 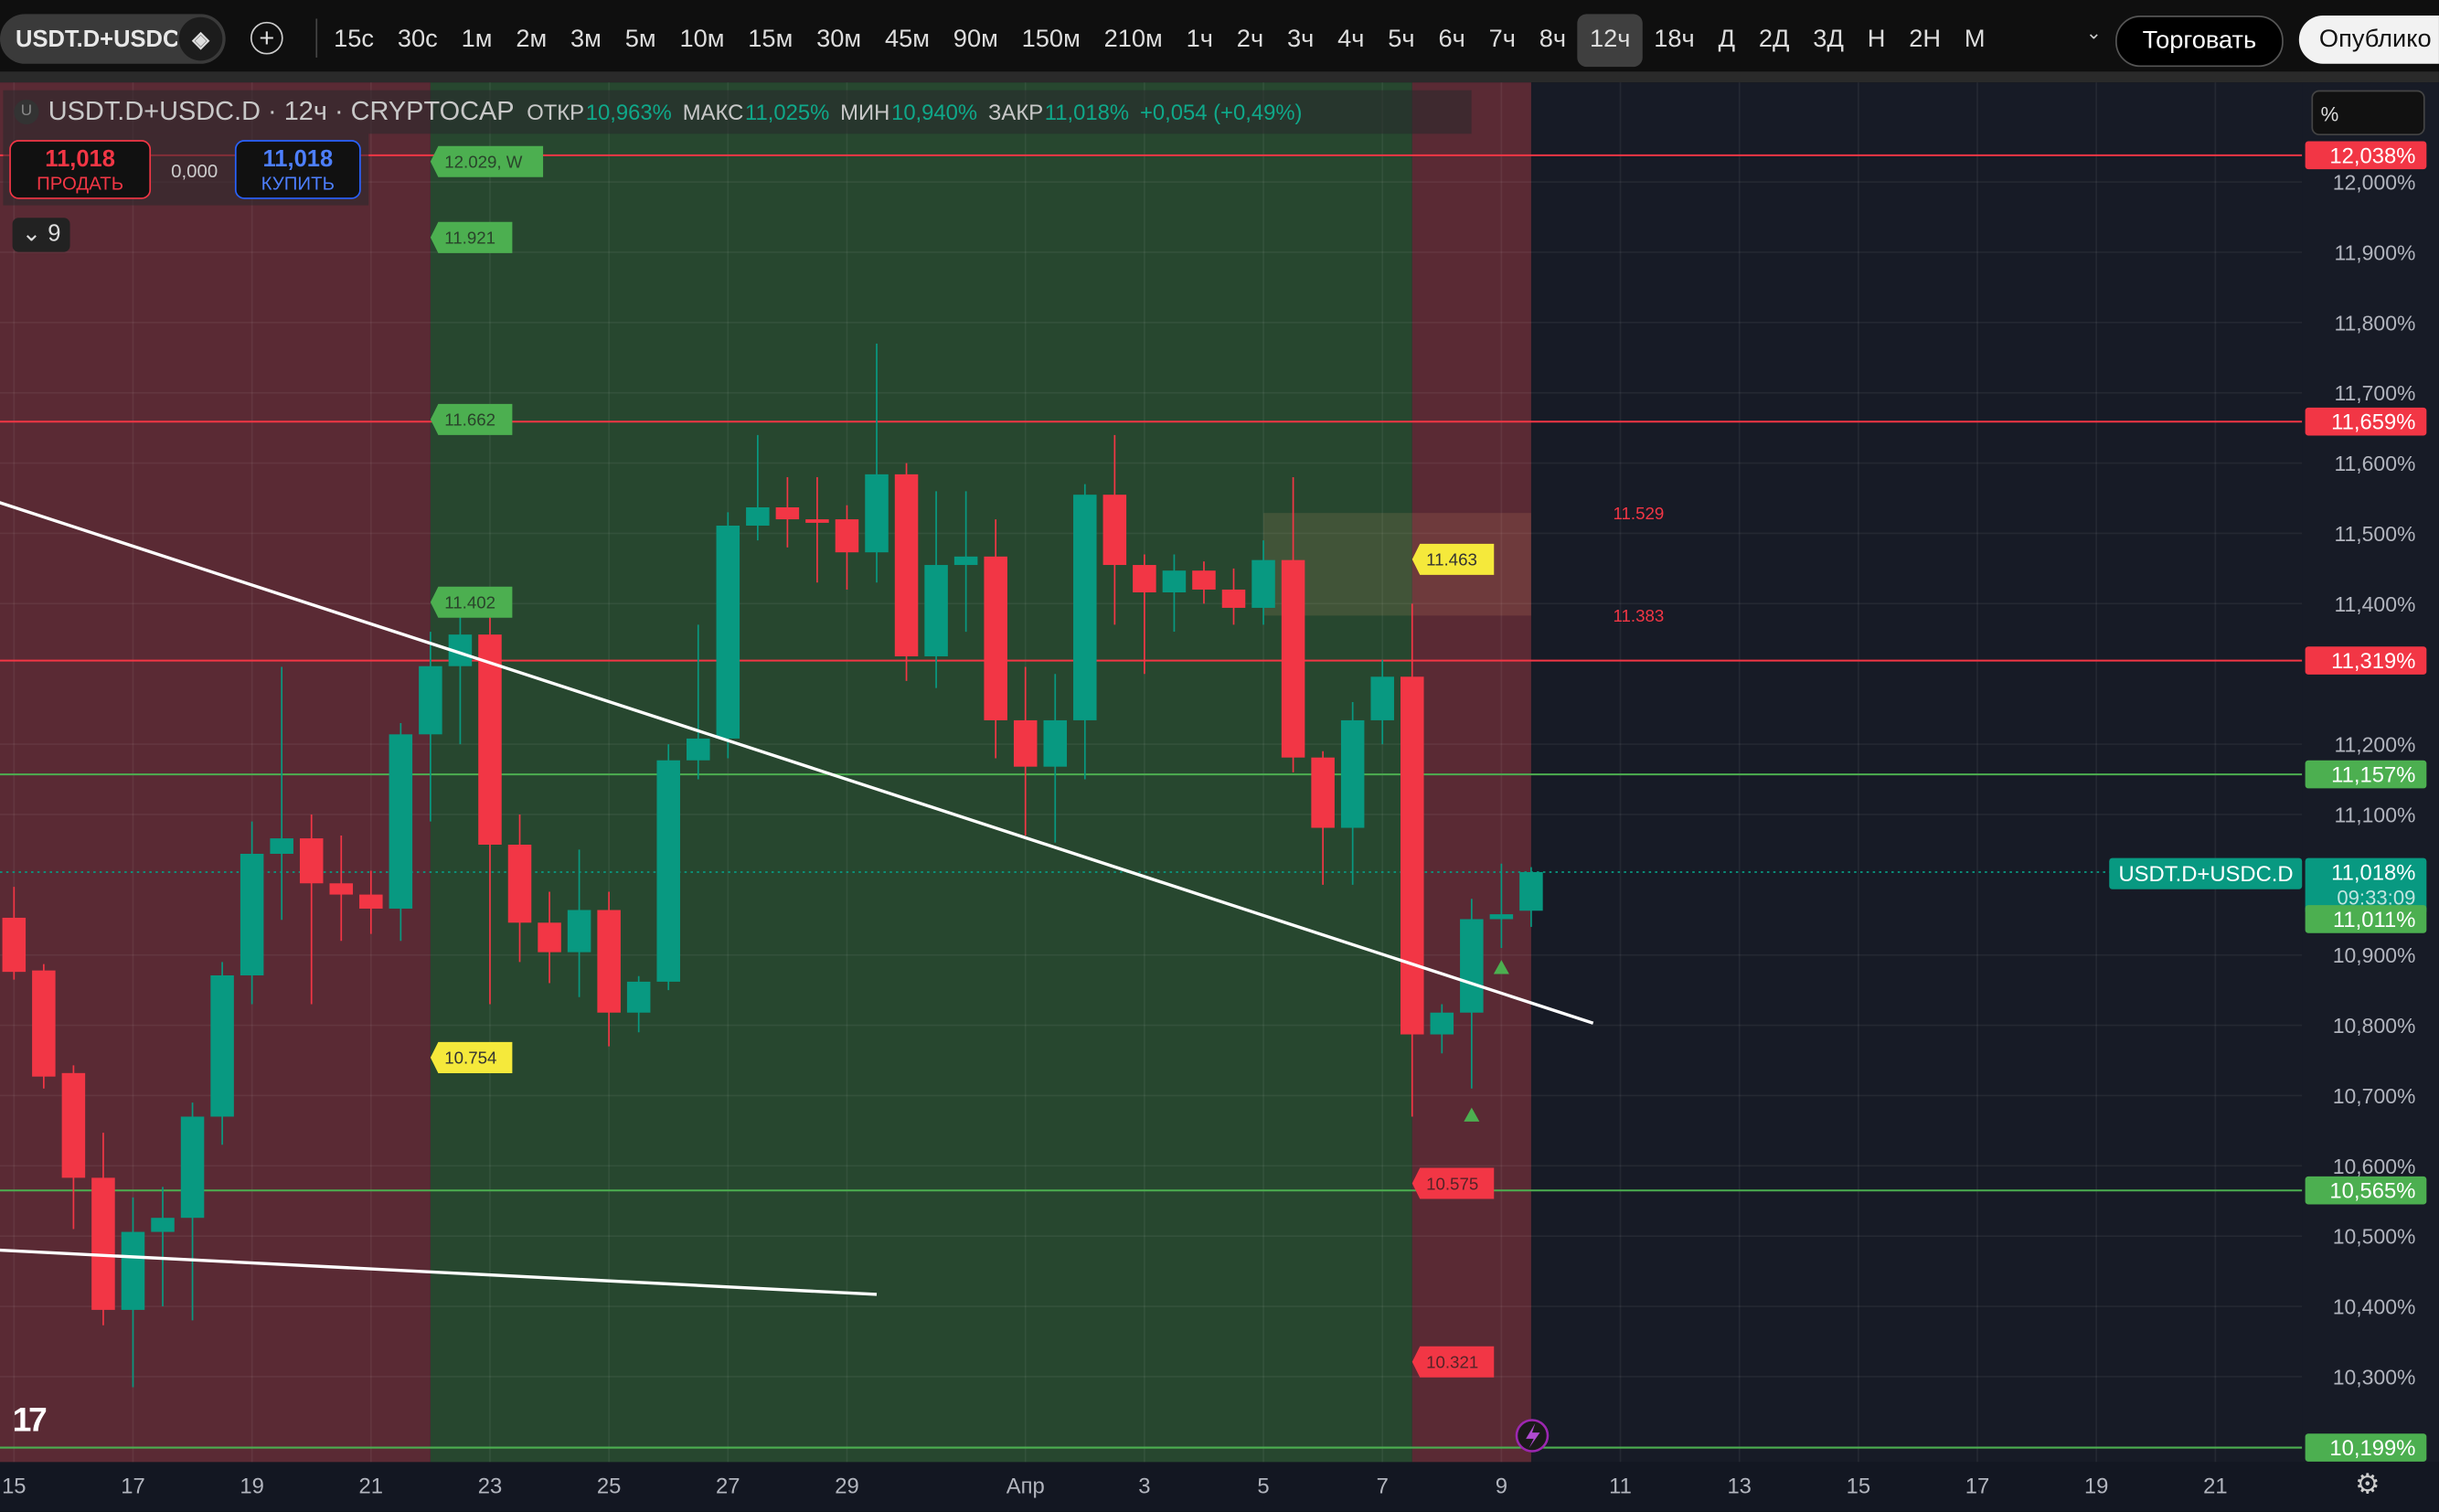 I want to click on timeframe-8: 30м, so click(x=839, y=39).